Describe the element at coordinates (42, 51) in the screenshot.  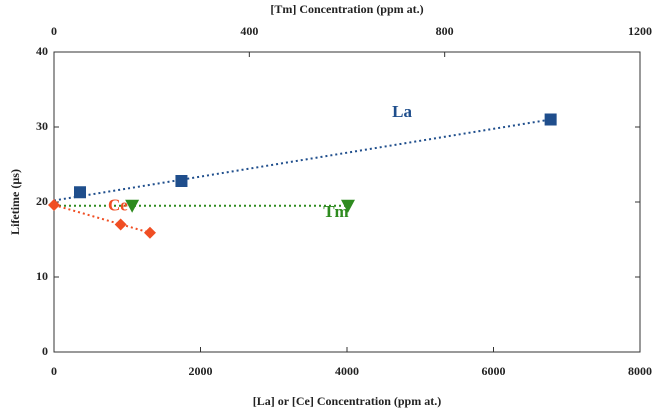
I see `y-tick-label: 40` at that location.